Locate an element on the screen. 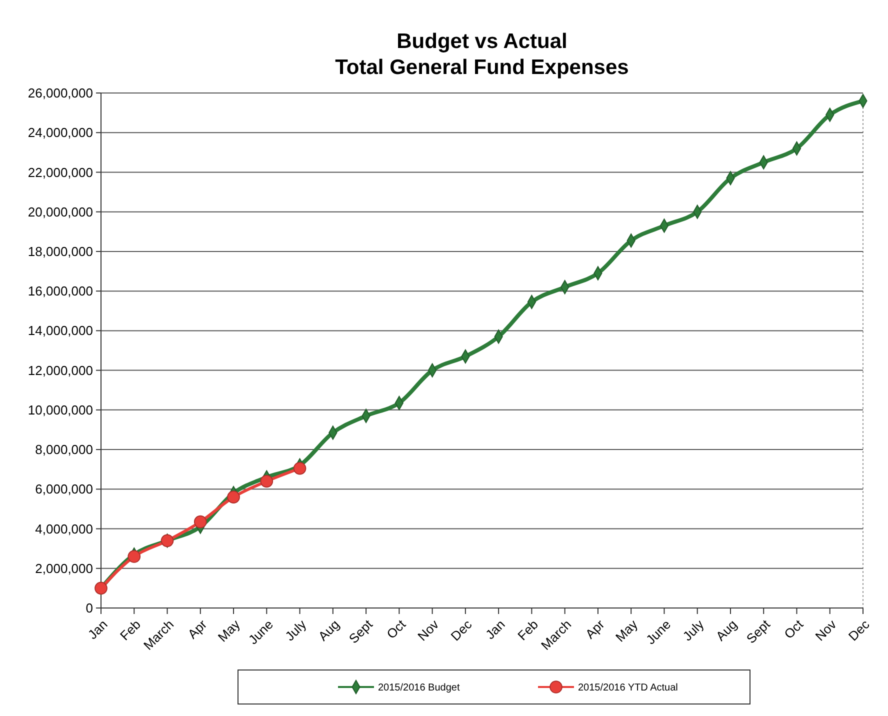 The height and width of the screenshot is (716, 888). y-tick-label: 18,000,000 is located at coordinates (60, 252).